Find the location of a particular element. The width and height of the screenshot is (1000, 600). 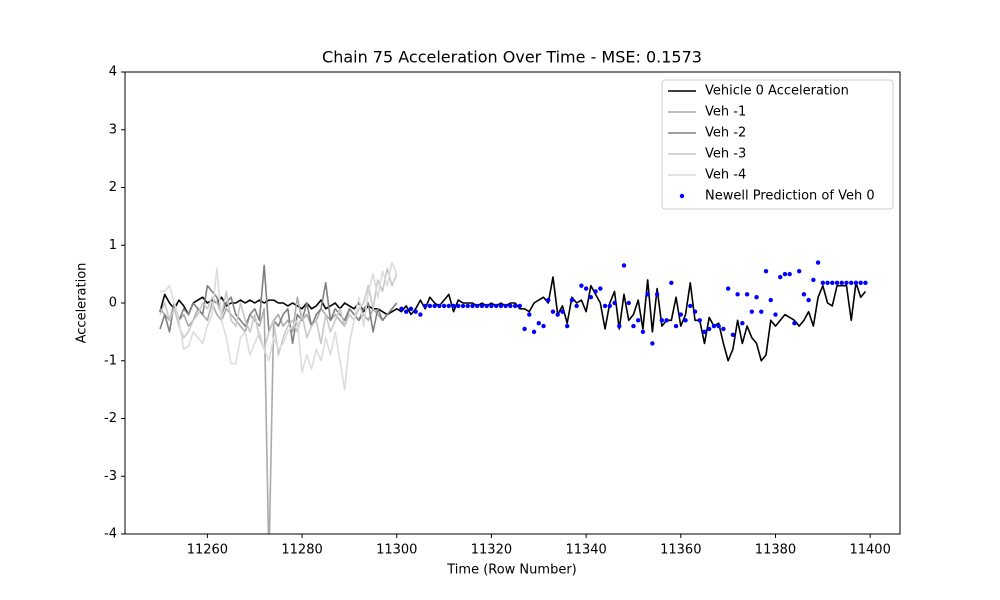

legend-label: Newell Prediction of Veh 0 is located at coordinates (790, 196).